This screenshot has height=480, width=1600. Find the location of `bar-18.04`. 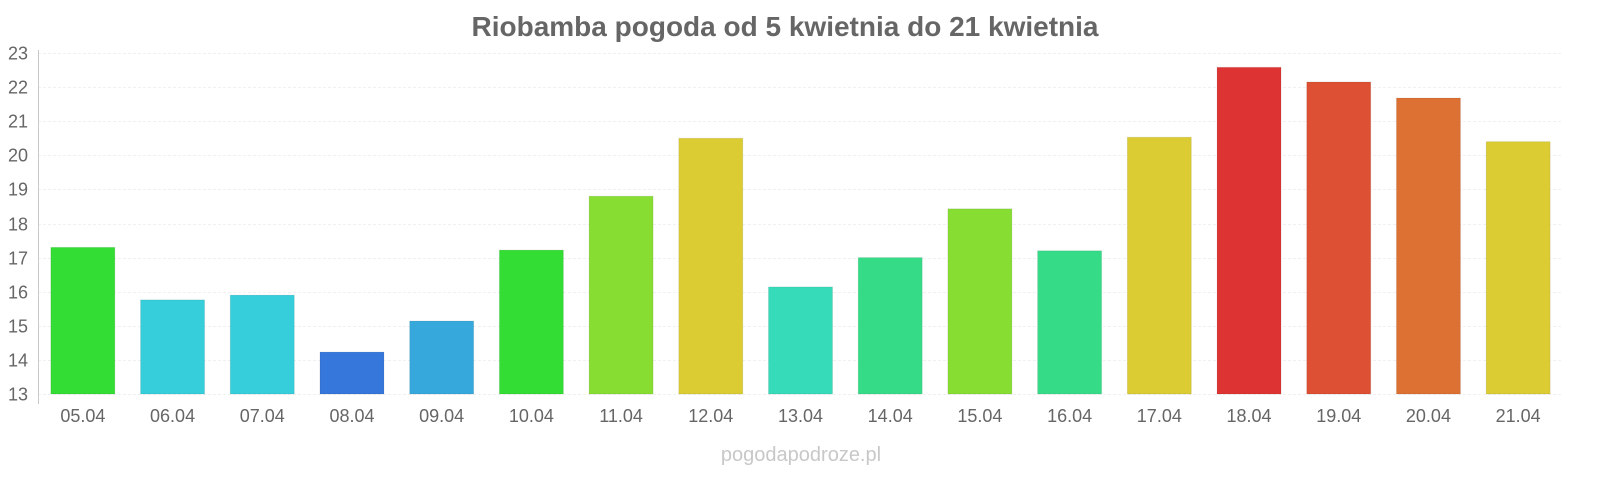

bar-18.04 is located at coordinates (1249, 230).